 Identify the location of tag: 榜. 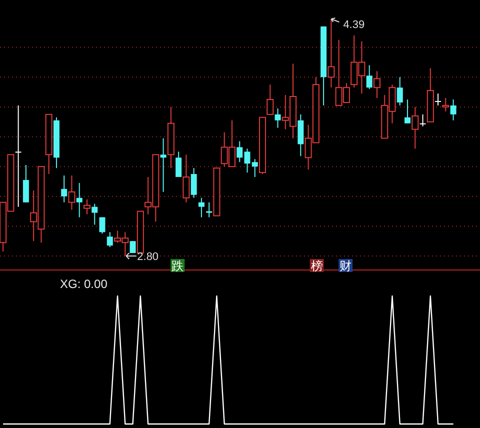
(317, 266).